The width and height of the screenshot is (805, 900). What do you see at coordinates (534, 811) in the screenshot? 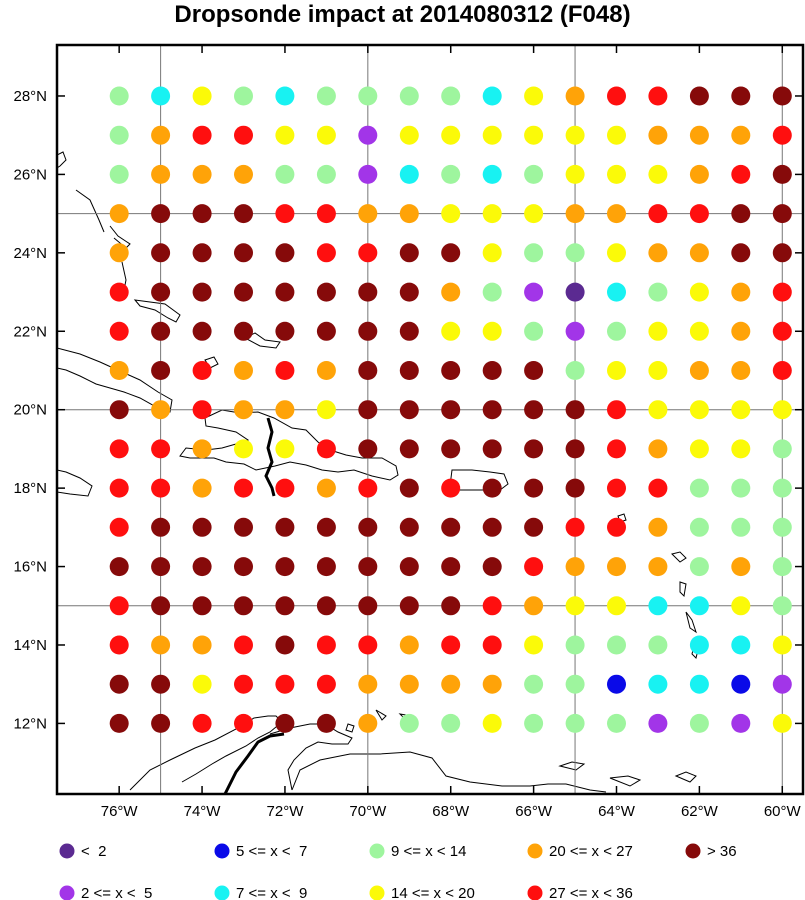
I see `x-tick-label: 66°W` at bounding box center [534, 811].